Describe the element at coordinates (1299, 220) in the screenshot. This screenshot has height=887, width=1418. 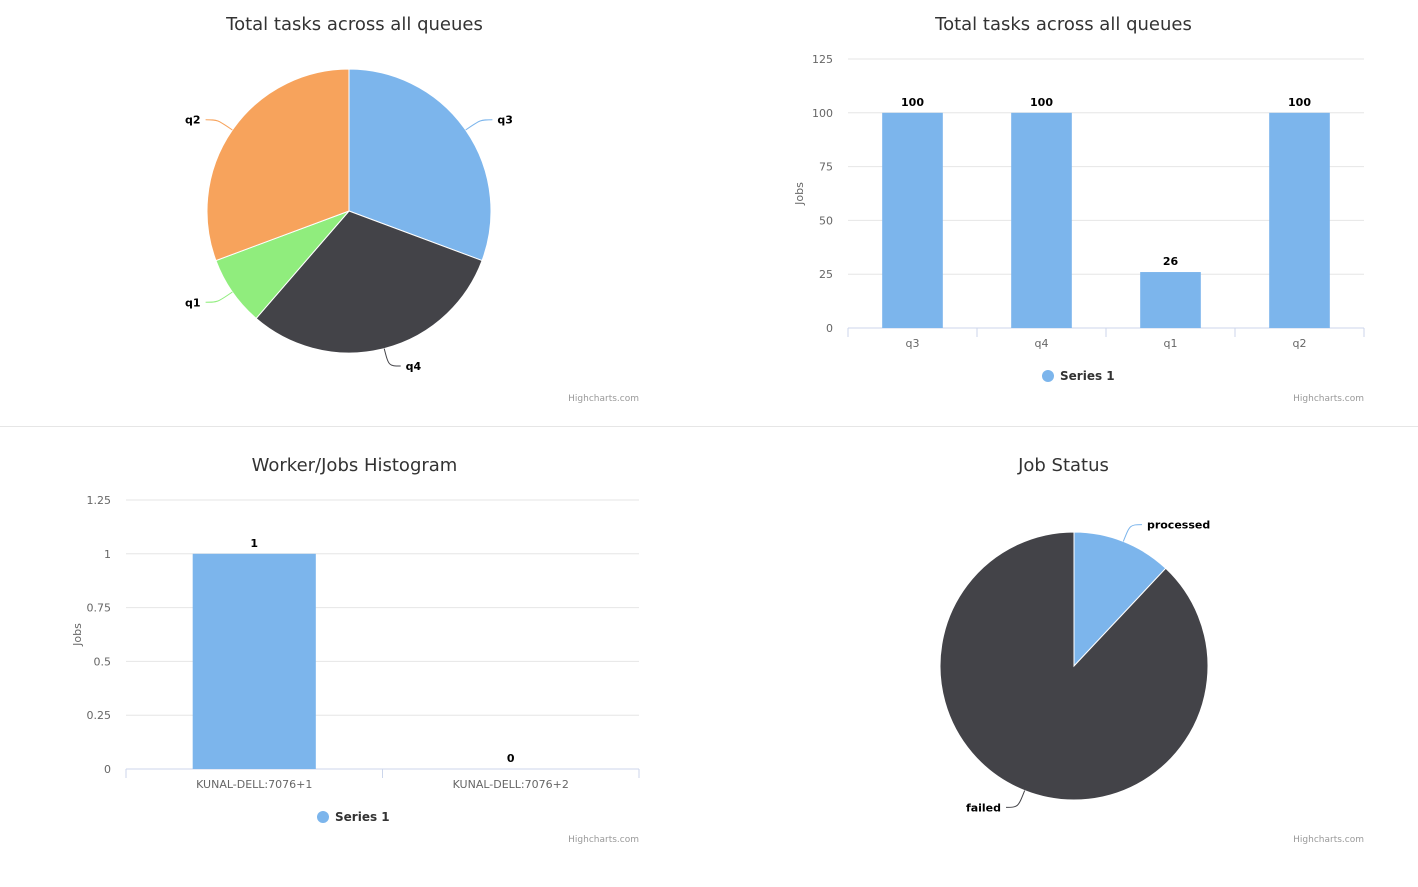
I see `bar-q2` at that location.